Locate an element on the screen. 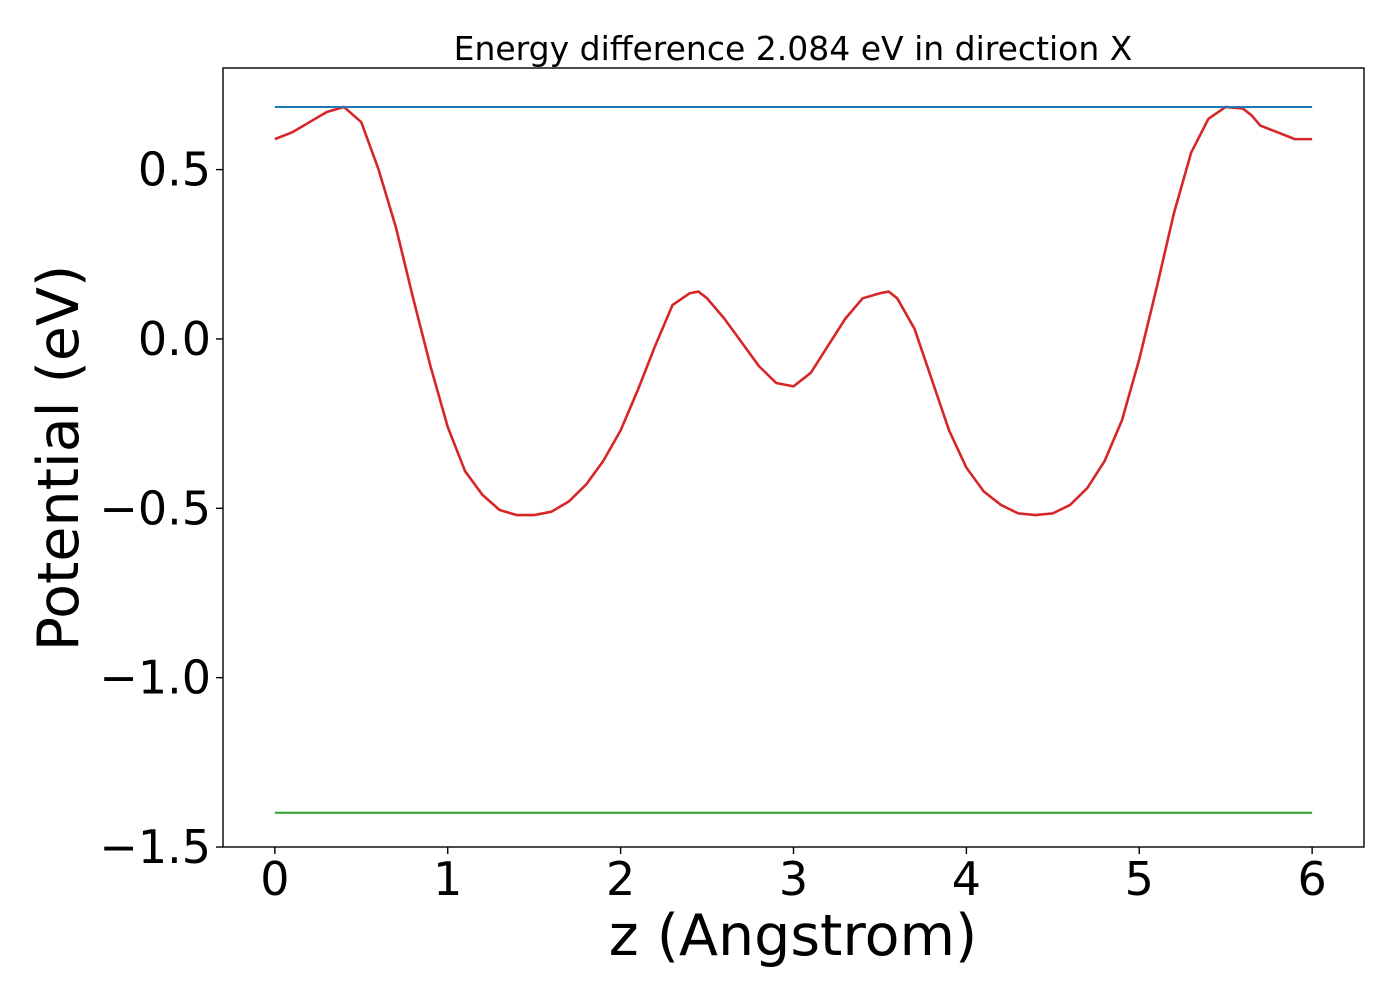  x-tick-label: 4 is located at coordinates (966, 879).